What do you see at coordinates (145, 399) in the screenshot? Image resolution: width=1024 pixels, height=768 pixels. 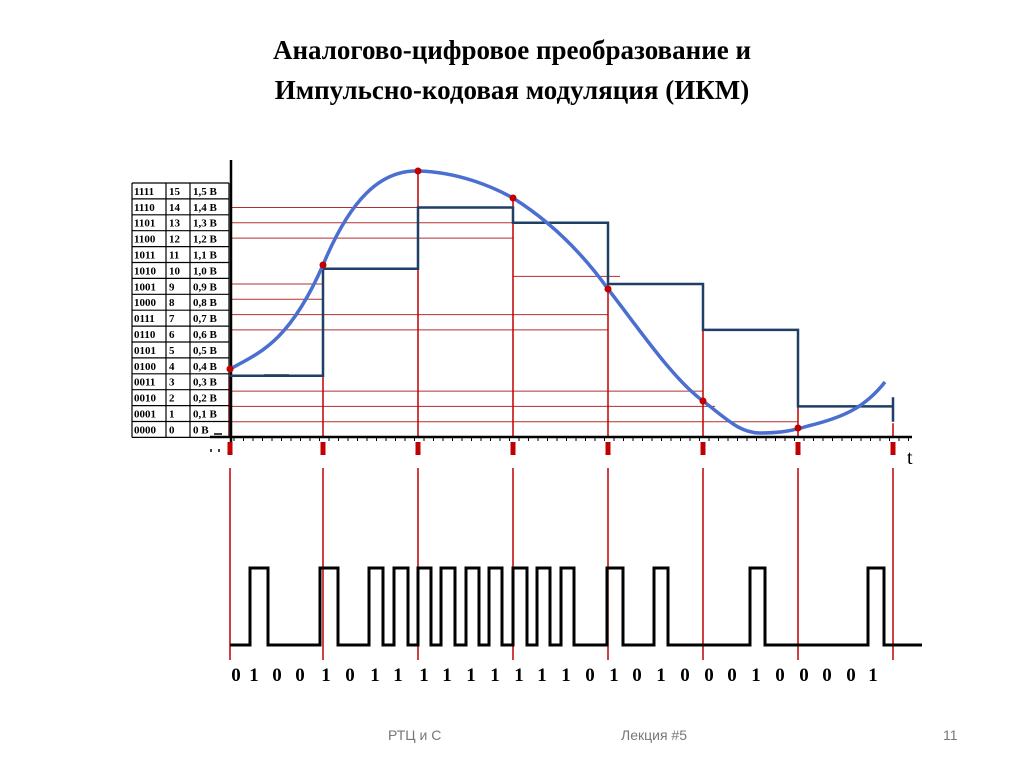 I see `level-code: 0010` at bounding box center [145, 399].